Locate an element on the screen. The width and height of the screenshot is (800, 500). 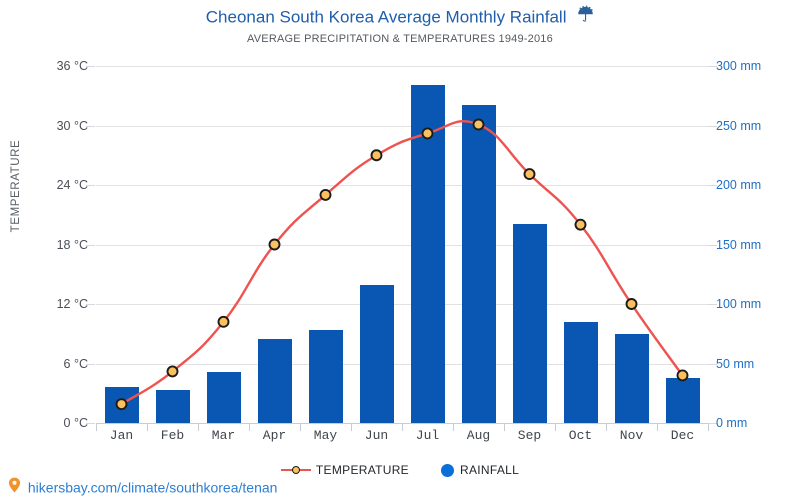
x-axis-label: Dec is located at coordinates (682, 435).